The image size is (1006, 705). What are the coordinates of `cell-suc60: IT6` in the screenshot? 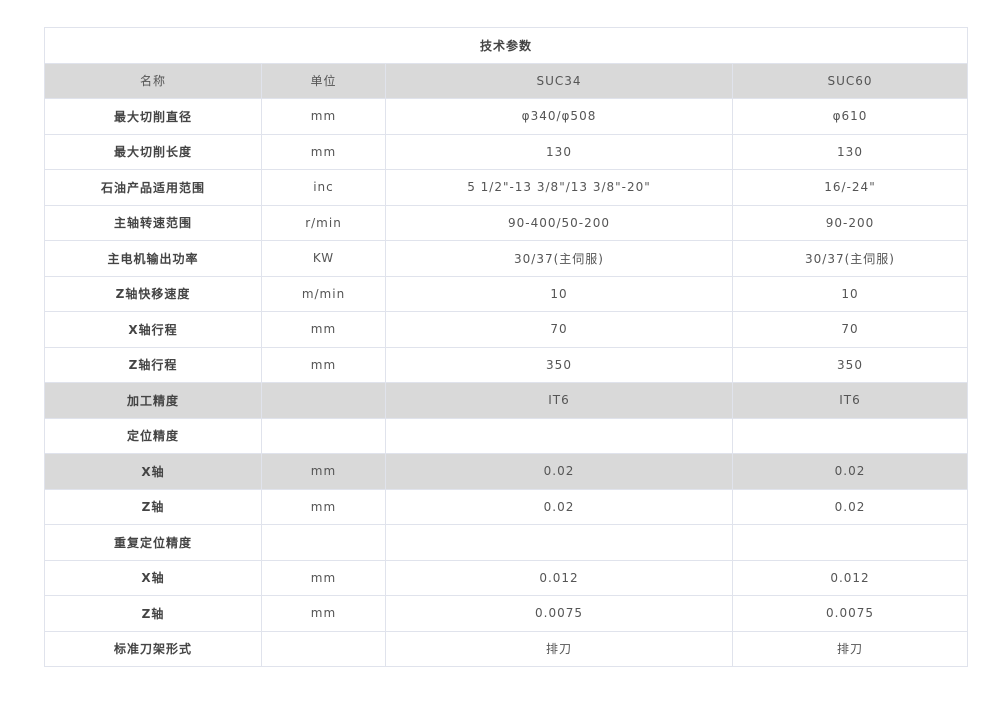 It's located at (850, 400).